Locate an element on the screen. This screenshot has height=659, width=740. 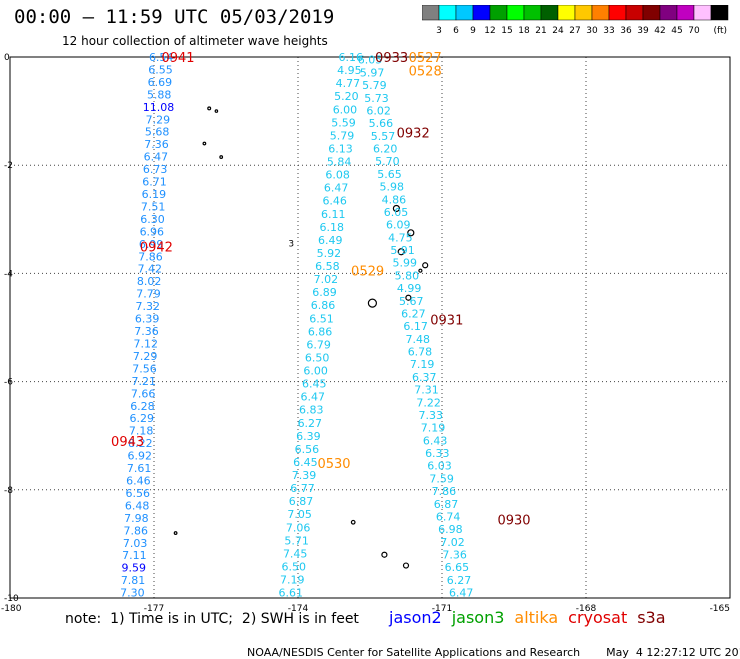
wave-height-value: 6.17 is located at coordinates (415, 326).